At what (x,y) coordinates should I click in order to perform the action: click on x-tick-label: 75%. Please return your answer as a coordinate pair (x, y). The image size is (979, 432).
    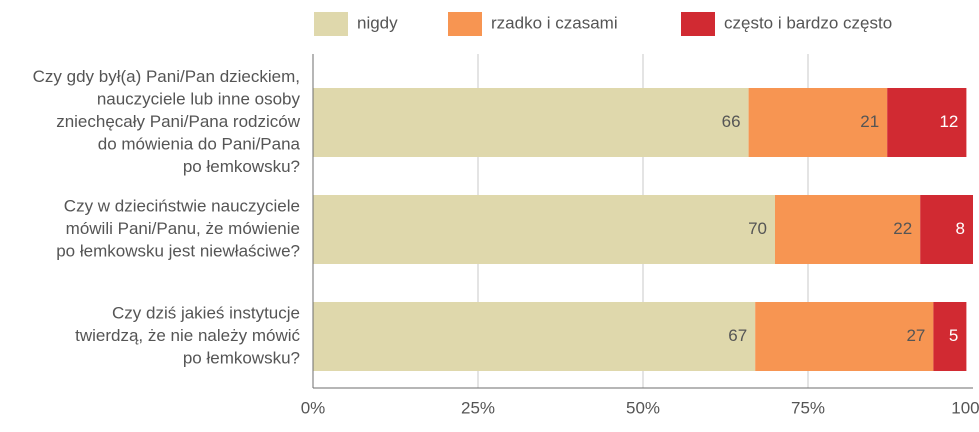
    Looking at the image, I should click on (808, 407).